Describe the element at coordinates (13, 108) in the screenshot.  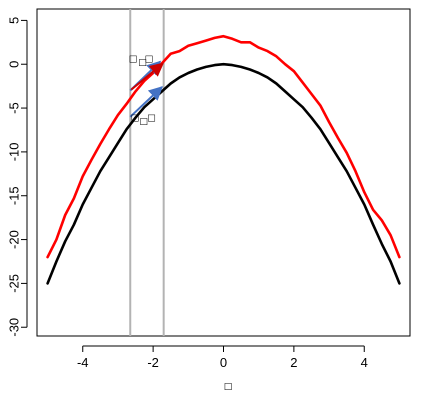
I see `y-tick-label: -5` at that location.